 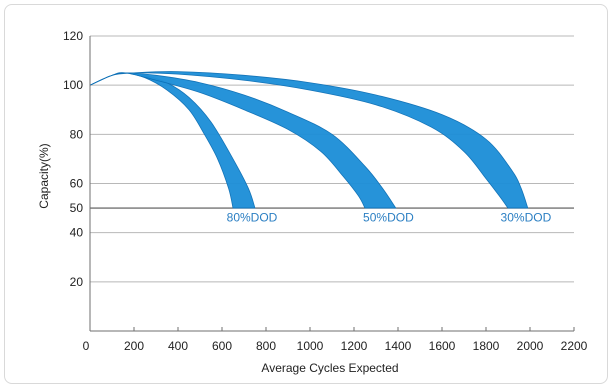 I want to click on x-tick-label-1000: 1000, so click(x=310, y=346).